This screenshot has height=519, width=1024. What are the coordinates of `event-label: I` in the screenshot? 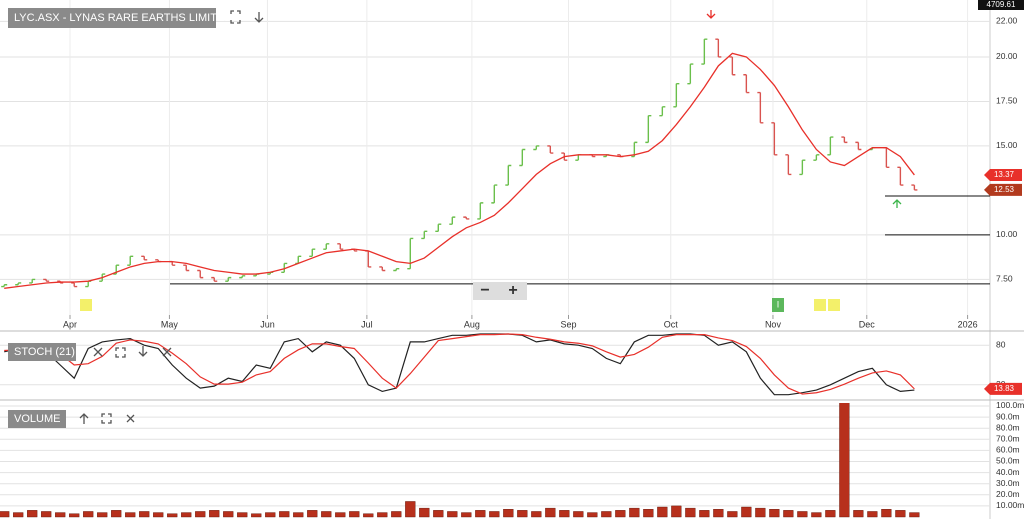 It's located at (778, 304).